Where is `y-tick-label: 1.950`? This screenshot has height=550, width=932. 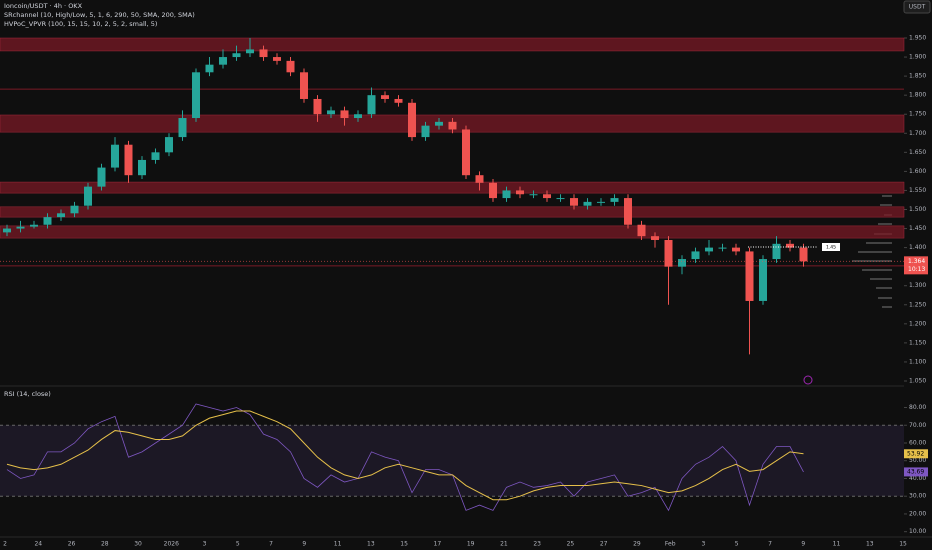 y-tick-label: 1.950 is located at coordinates (917, 38).